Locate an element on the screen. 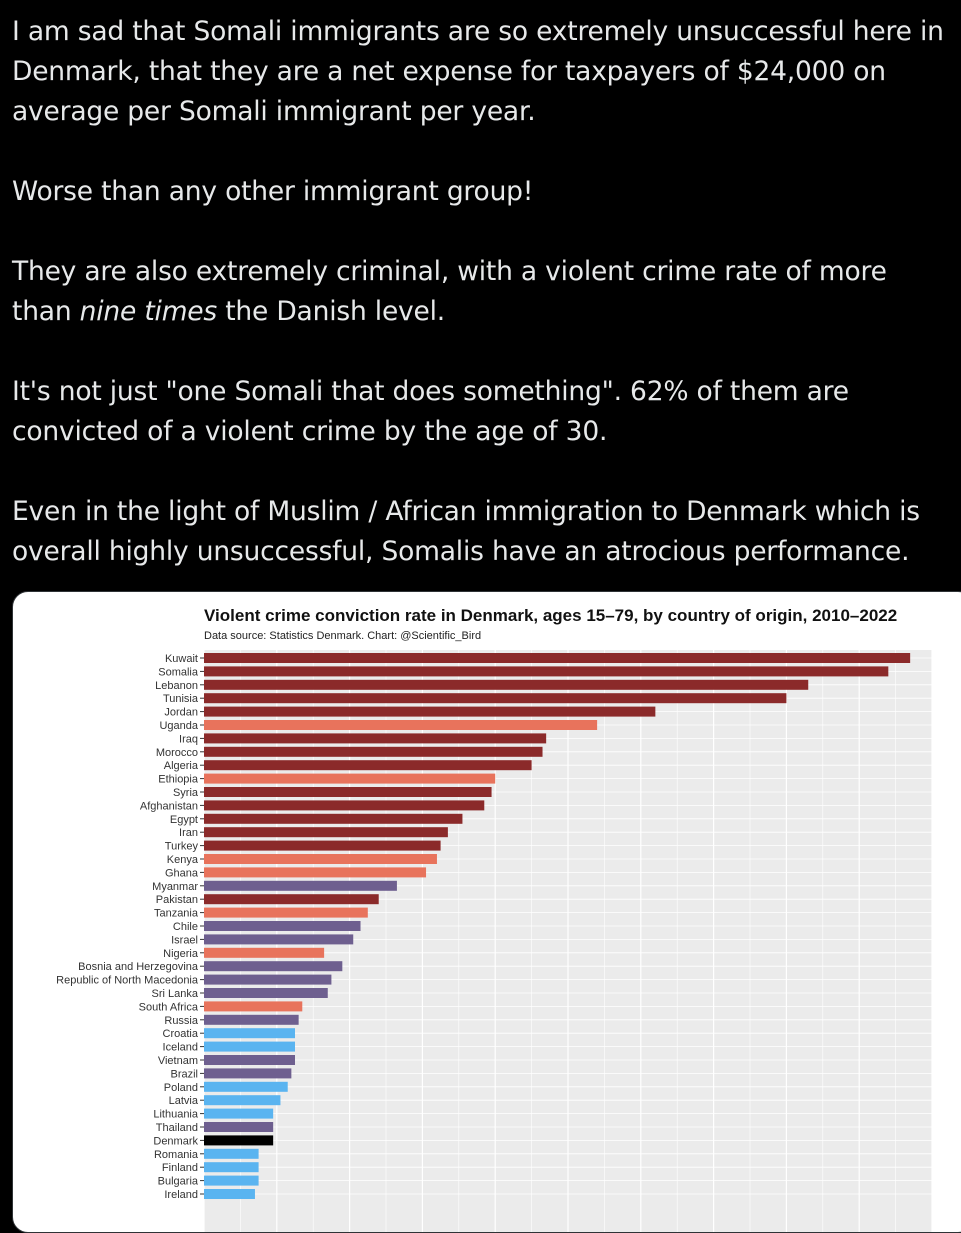  bar-somalia is located at coordinates (546, 671).